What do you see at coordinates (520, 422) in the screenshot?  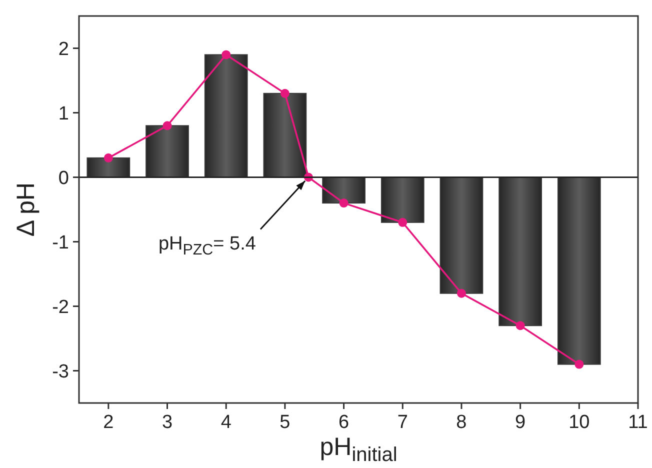 I see `x-tick-label: 9` at bounding box center [520, 422].